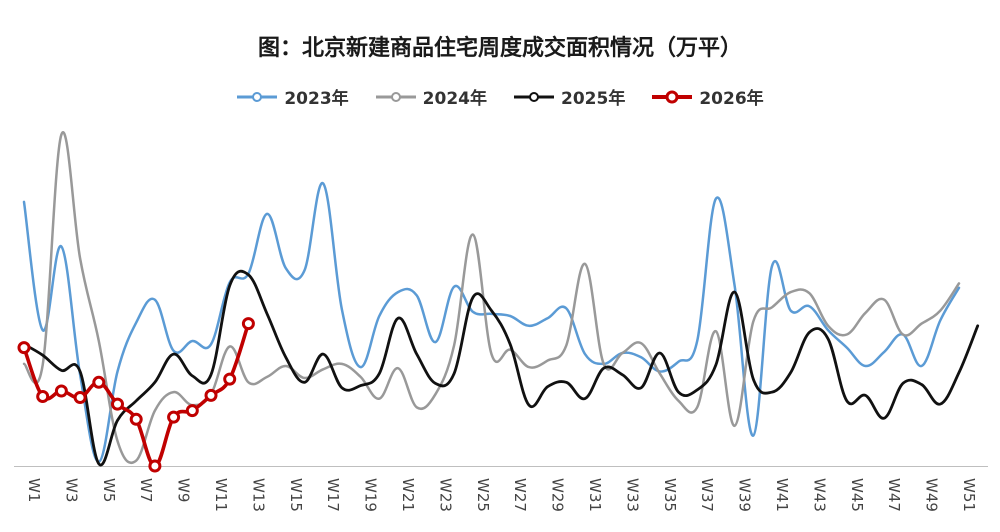  What do you see at coordinates (109, 490) in the screenshot?
I see `x-tick-label: W5` at bounding box center [109, 490].